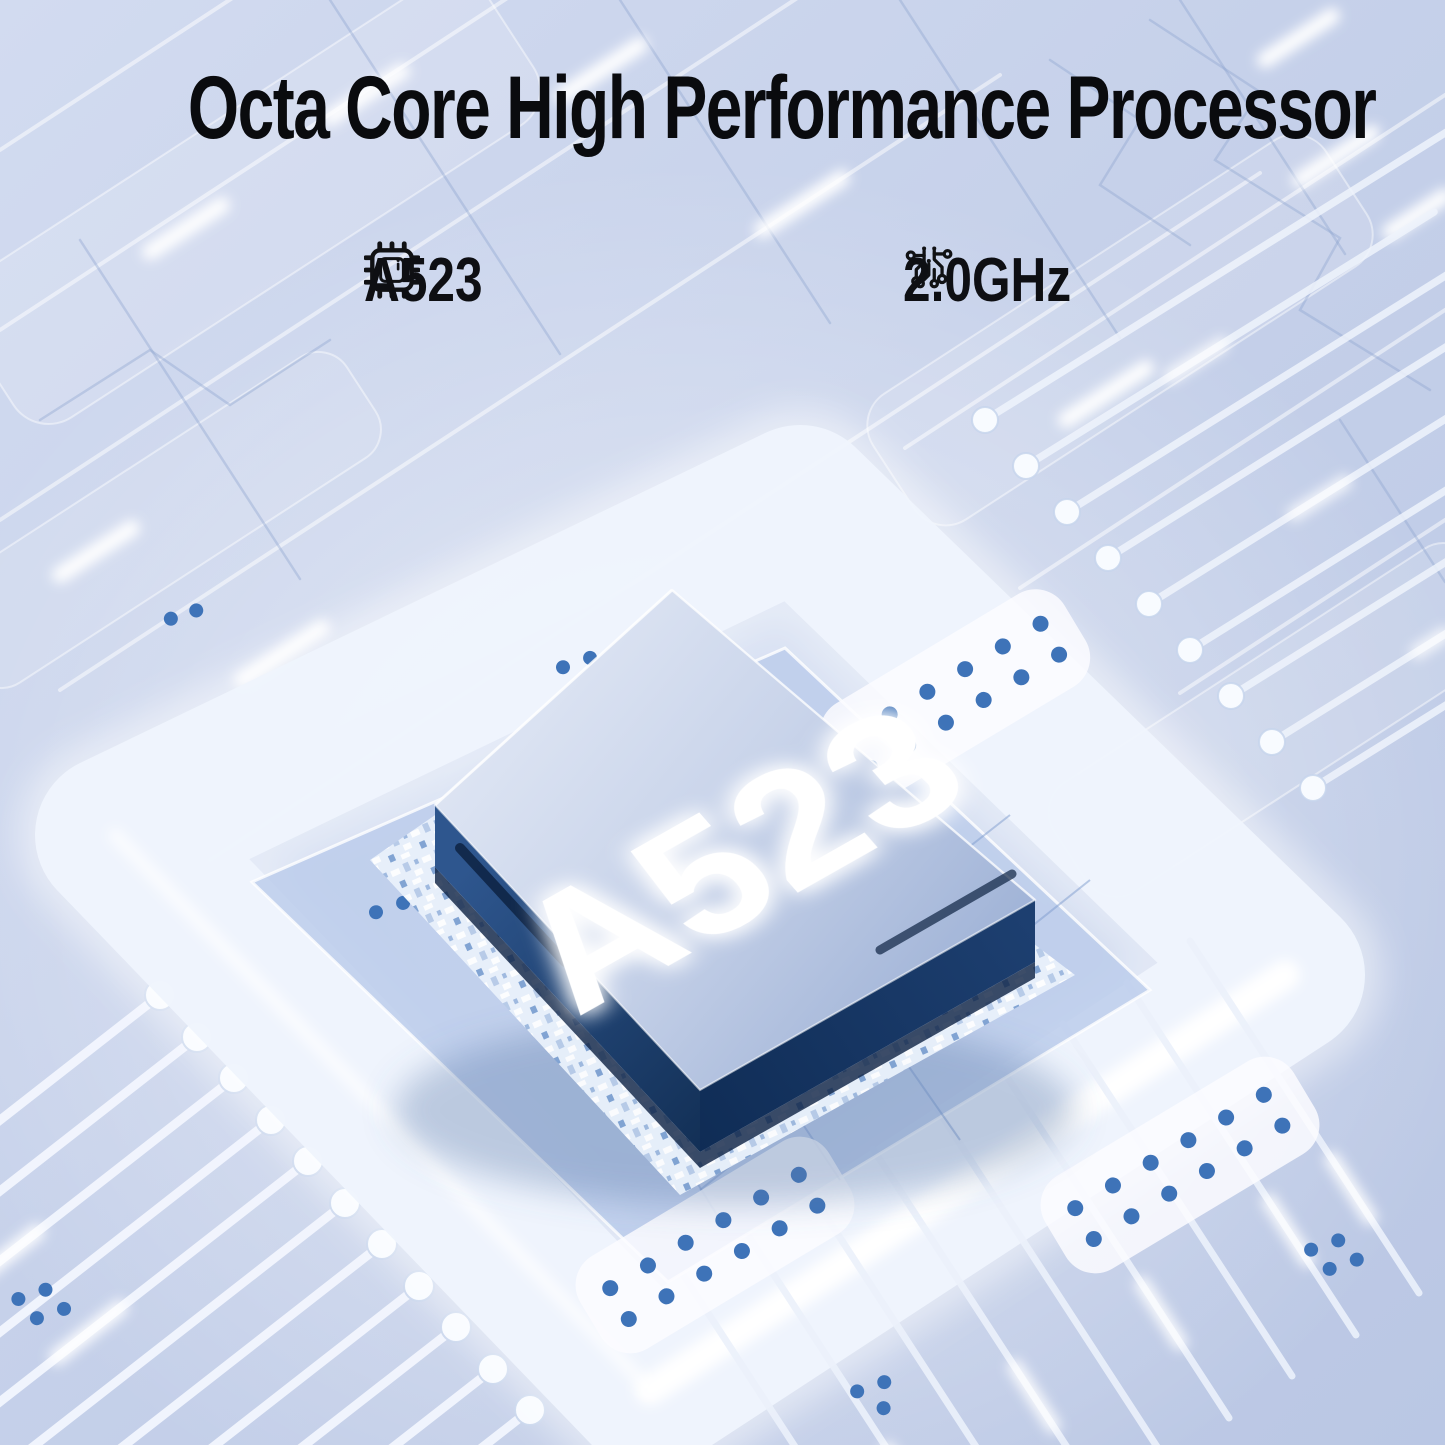 This screenshot has width=1445, height=1445. I want to click on page-title: Octa Core High Performance Processor, so click(782, 107).